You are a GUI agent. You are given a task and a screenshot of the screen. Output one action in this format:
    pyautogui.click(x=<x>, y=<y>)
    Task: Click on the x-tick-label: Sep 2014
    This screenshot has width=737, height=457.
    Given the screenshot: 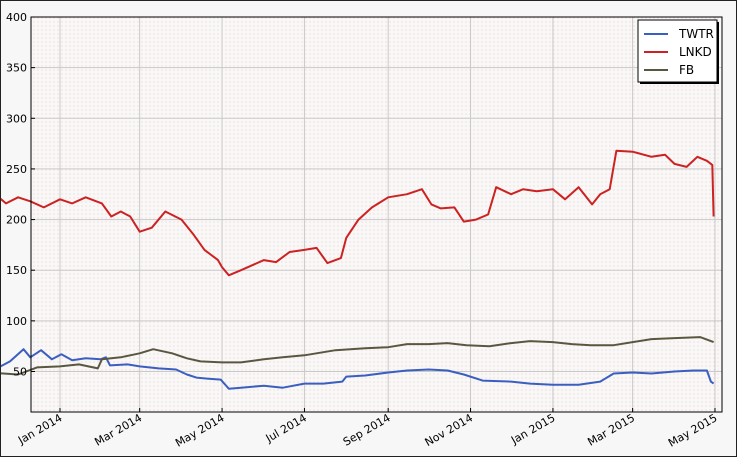 What is the action you would take?
    pyautogui.click(x=367, y=429)
    